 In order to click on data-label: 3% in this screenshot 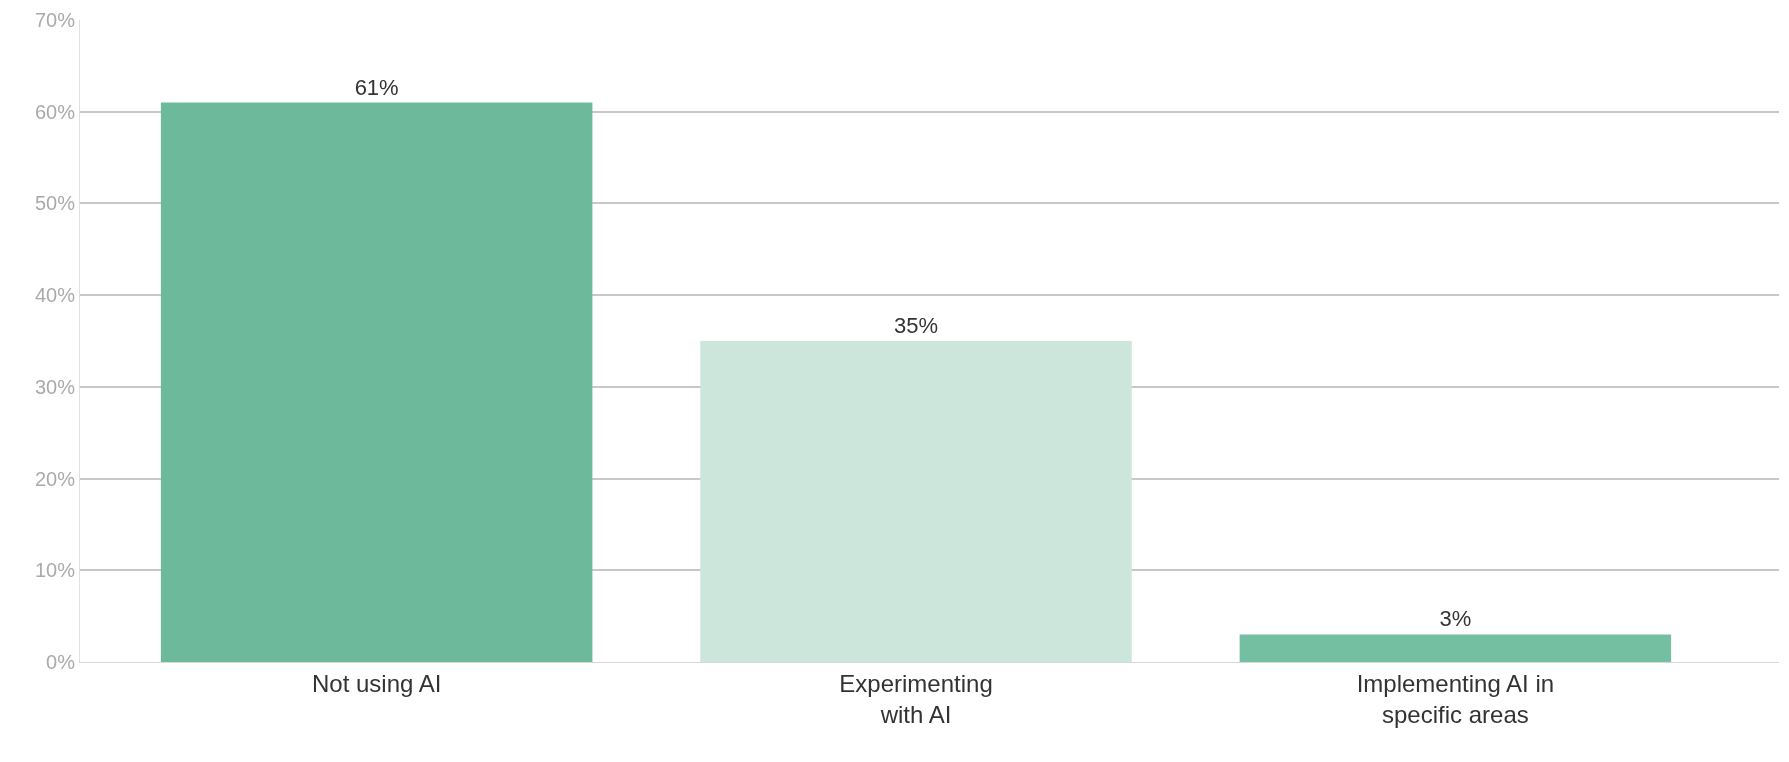, I will do `click(1455, 619)`.